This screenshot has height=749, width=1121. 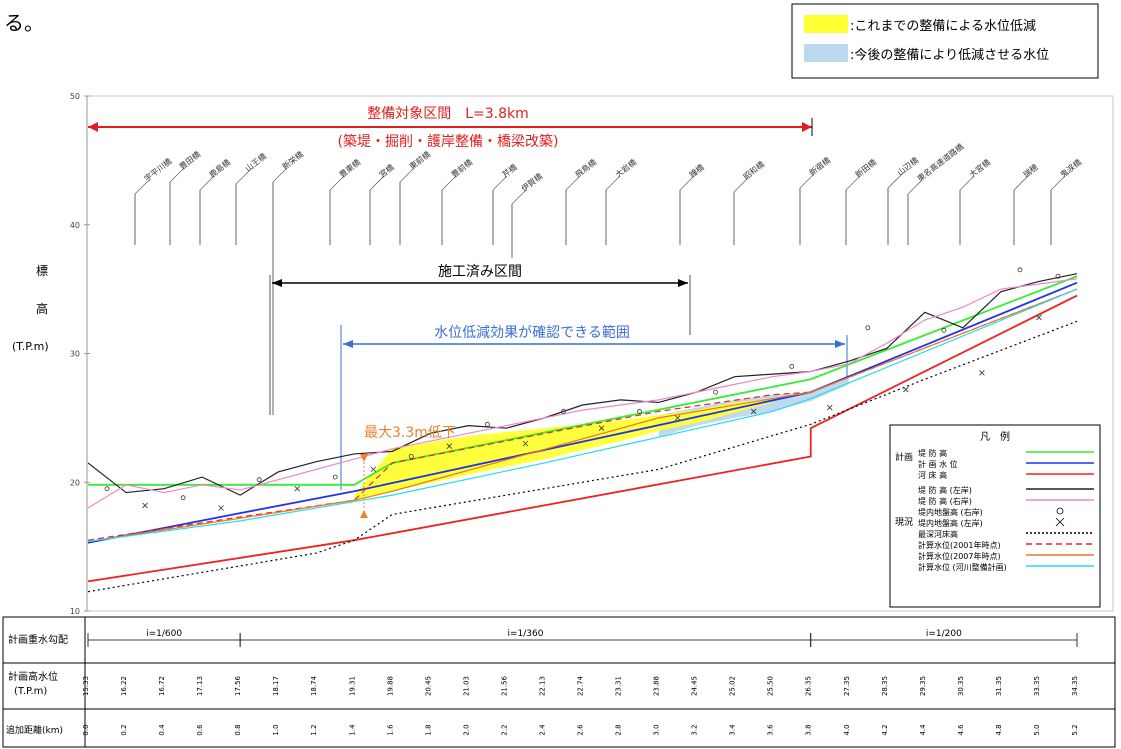 What do you see at coordinates (75, 482) in the screenshot?
I see `y-tick-label: 20` at bounding box center [75, 482].